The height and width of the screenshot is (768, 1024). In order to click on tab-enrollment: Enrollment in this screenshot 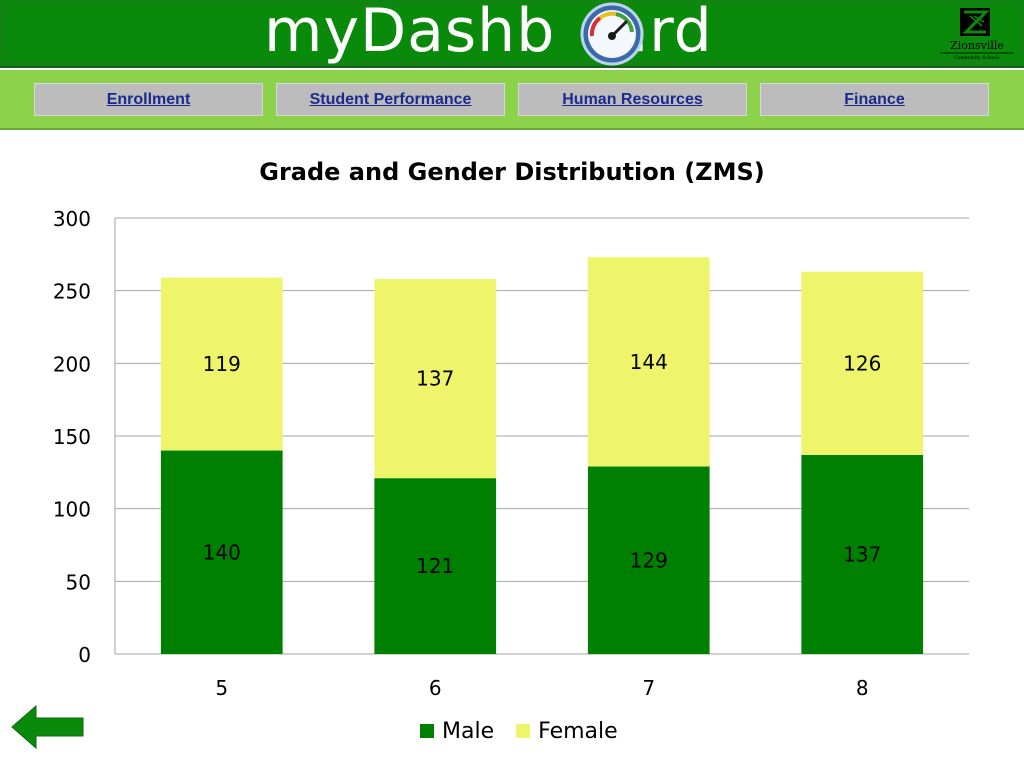, I will do `click(148, 99)`.